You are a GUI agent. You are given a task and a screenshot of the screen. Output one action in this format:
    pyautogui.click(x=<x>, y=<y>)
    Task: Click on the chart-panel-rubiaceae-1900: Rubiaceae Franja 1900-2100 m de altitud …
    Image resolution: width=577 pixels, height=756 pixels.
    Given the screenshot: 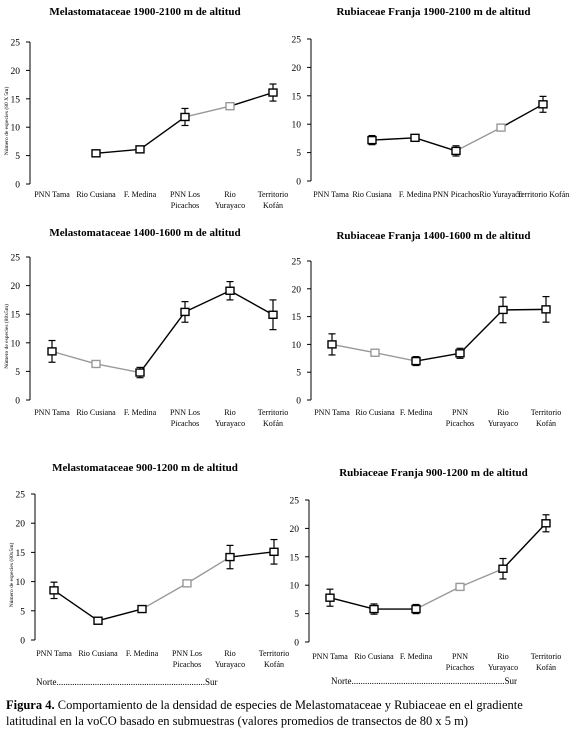 What is the action you would take?
    pyautogui.click(x=433, y=112)
    